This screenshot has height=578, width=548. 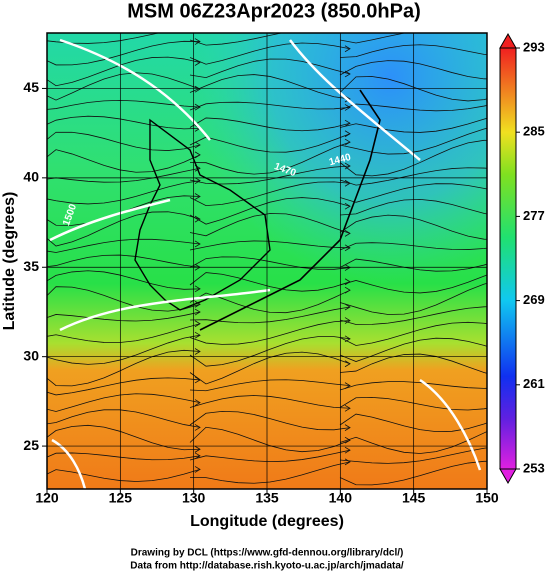 What do you see at coordinates (414, 498) in the screenshot?
I see `x-tick-label: 145` at bounding box center [414, 498].